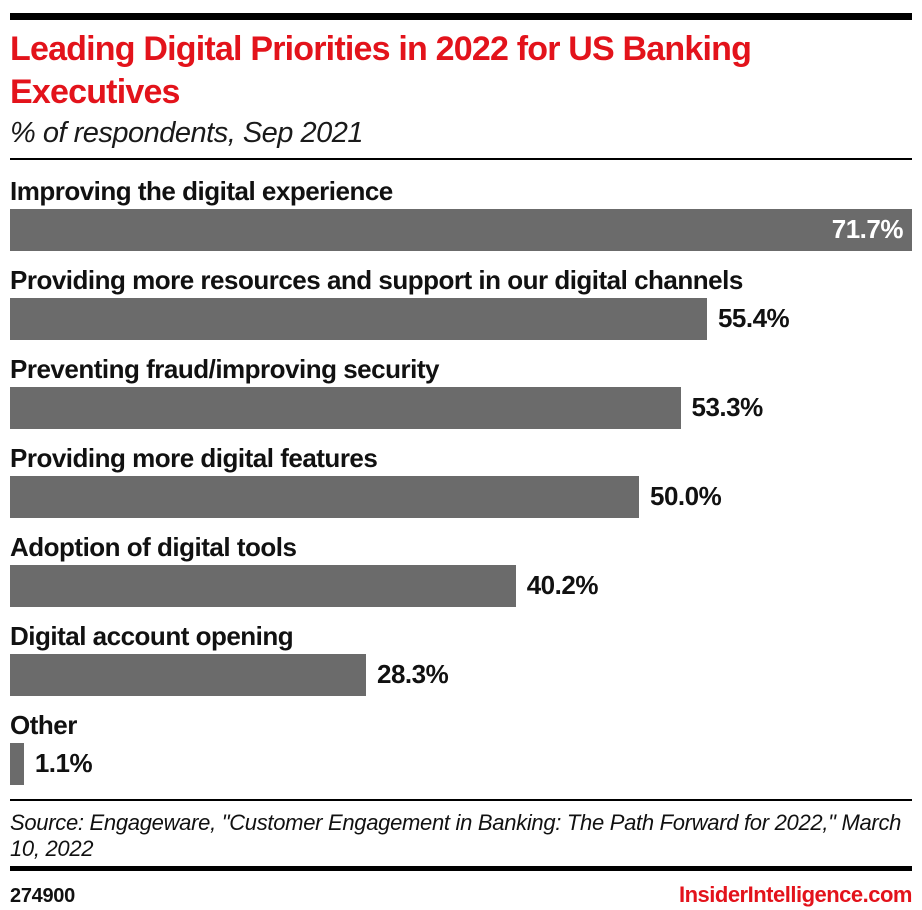  Describe the element at coordinates (461, 158) in the screenshot. I see `header-divider-rule` at that location.